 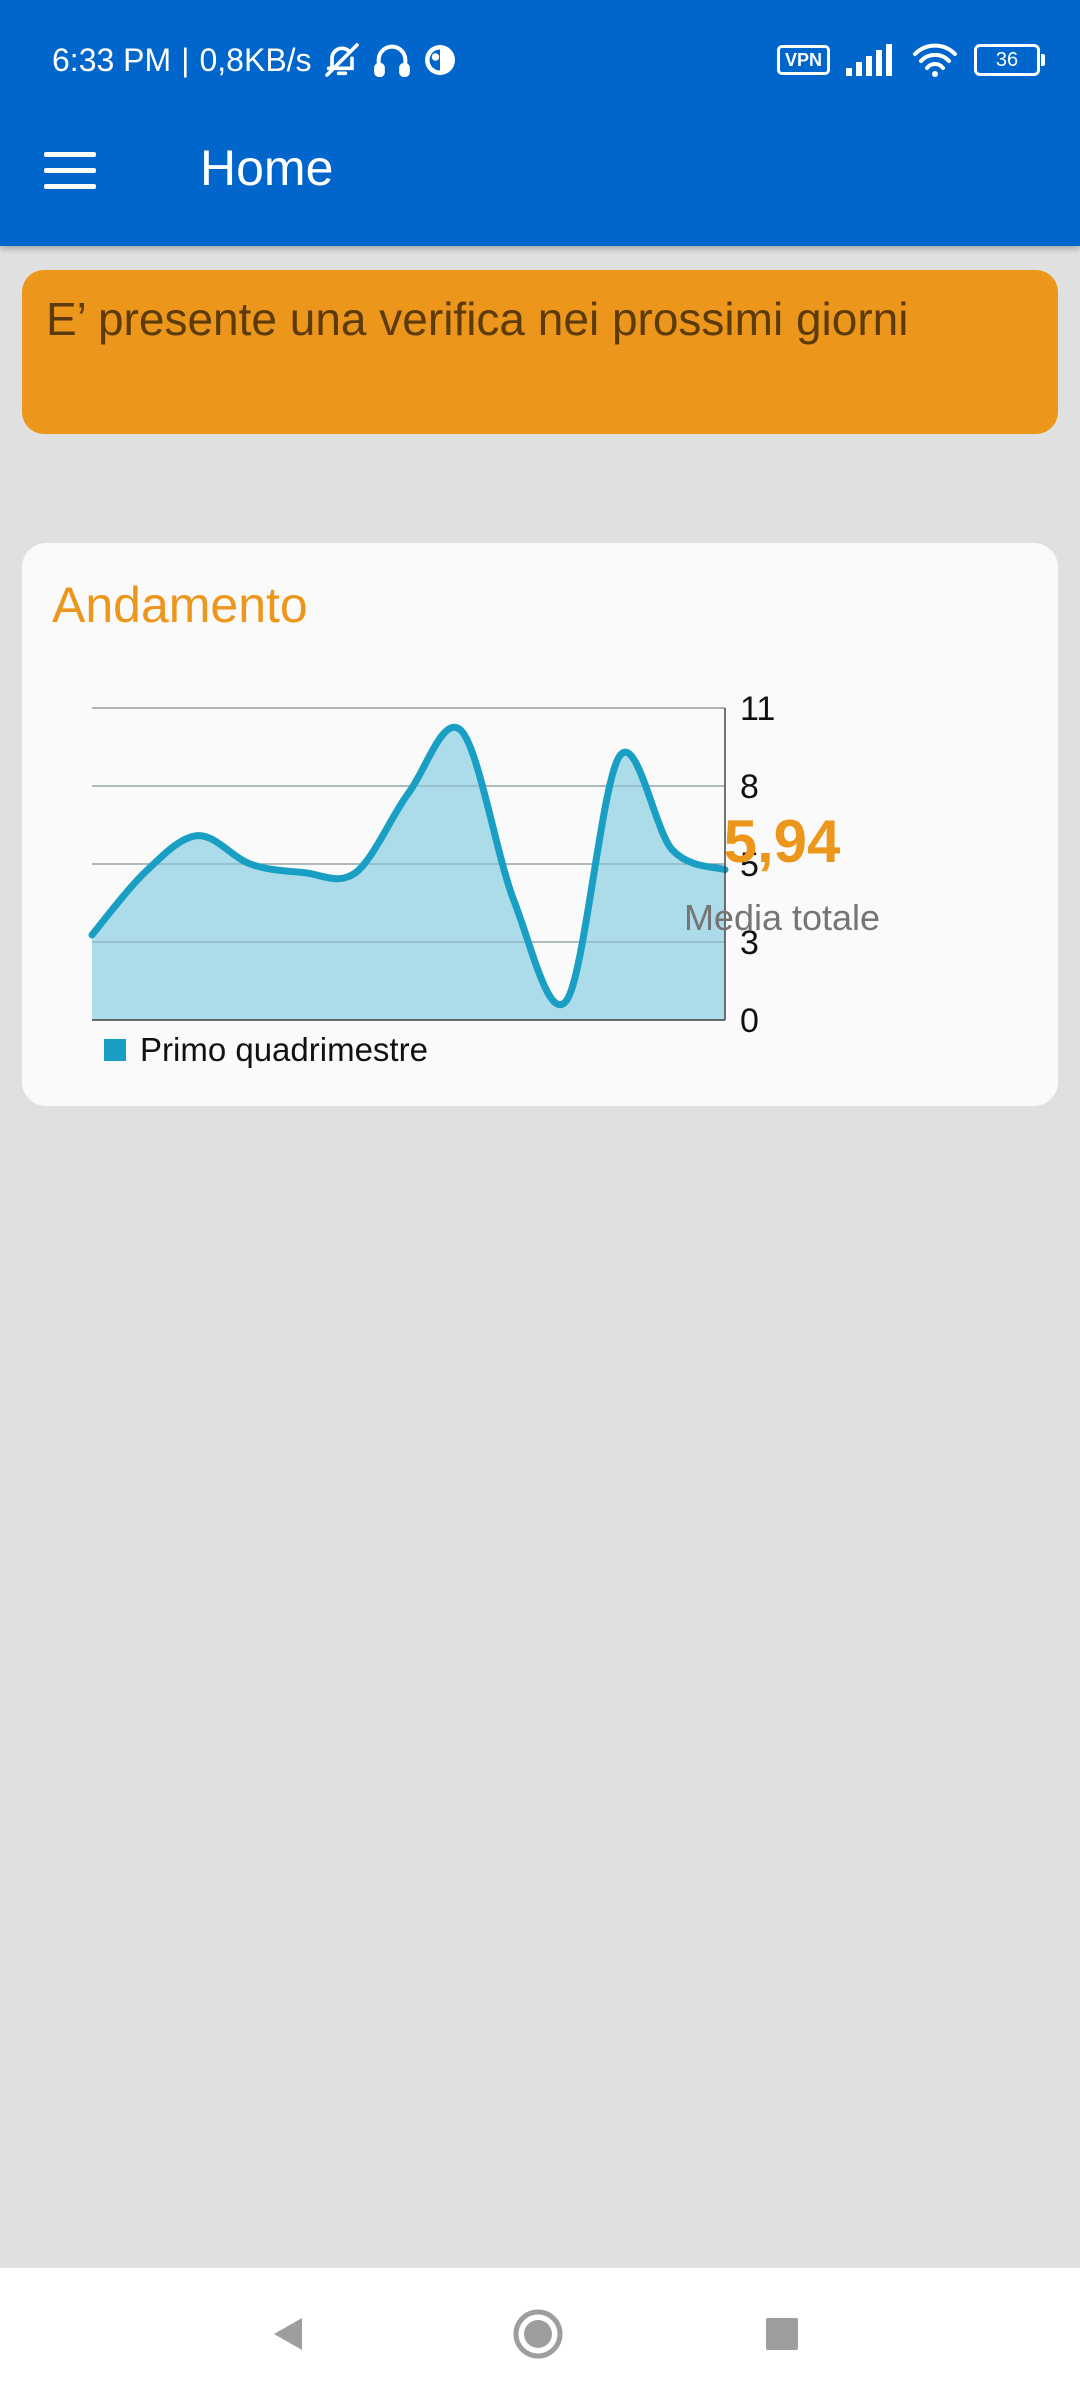 What do you see at coordinates (782, 841) in the screenshot?
I see `average-value: 5,94` at bounding box center [782, 841].